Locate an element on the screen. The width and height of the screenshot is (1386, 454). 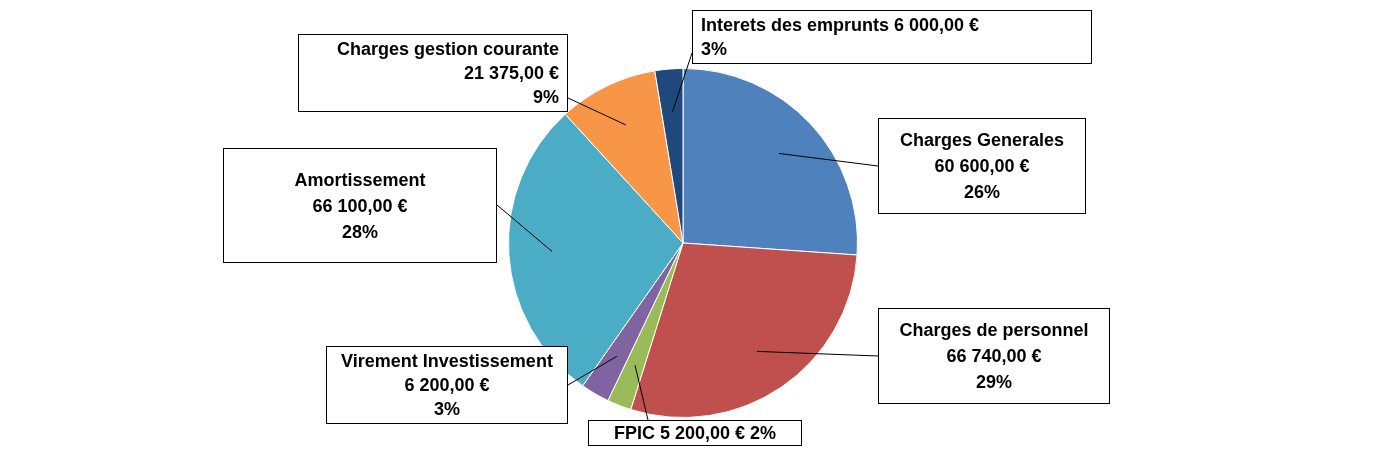
data-label: 66 740,00 € 29% is located at coordinates (994, 369).